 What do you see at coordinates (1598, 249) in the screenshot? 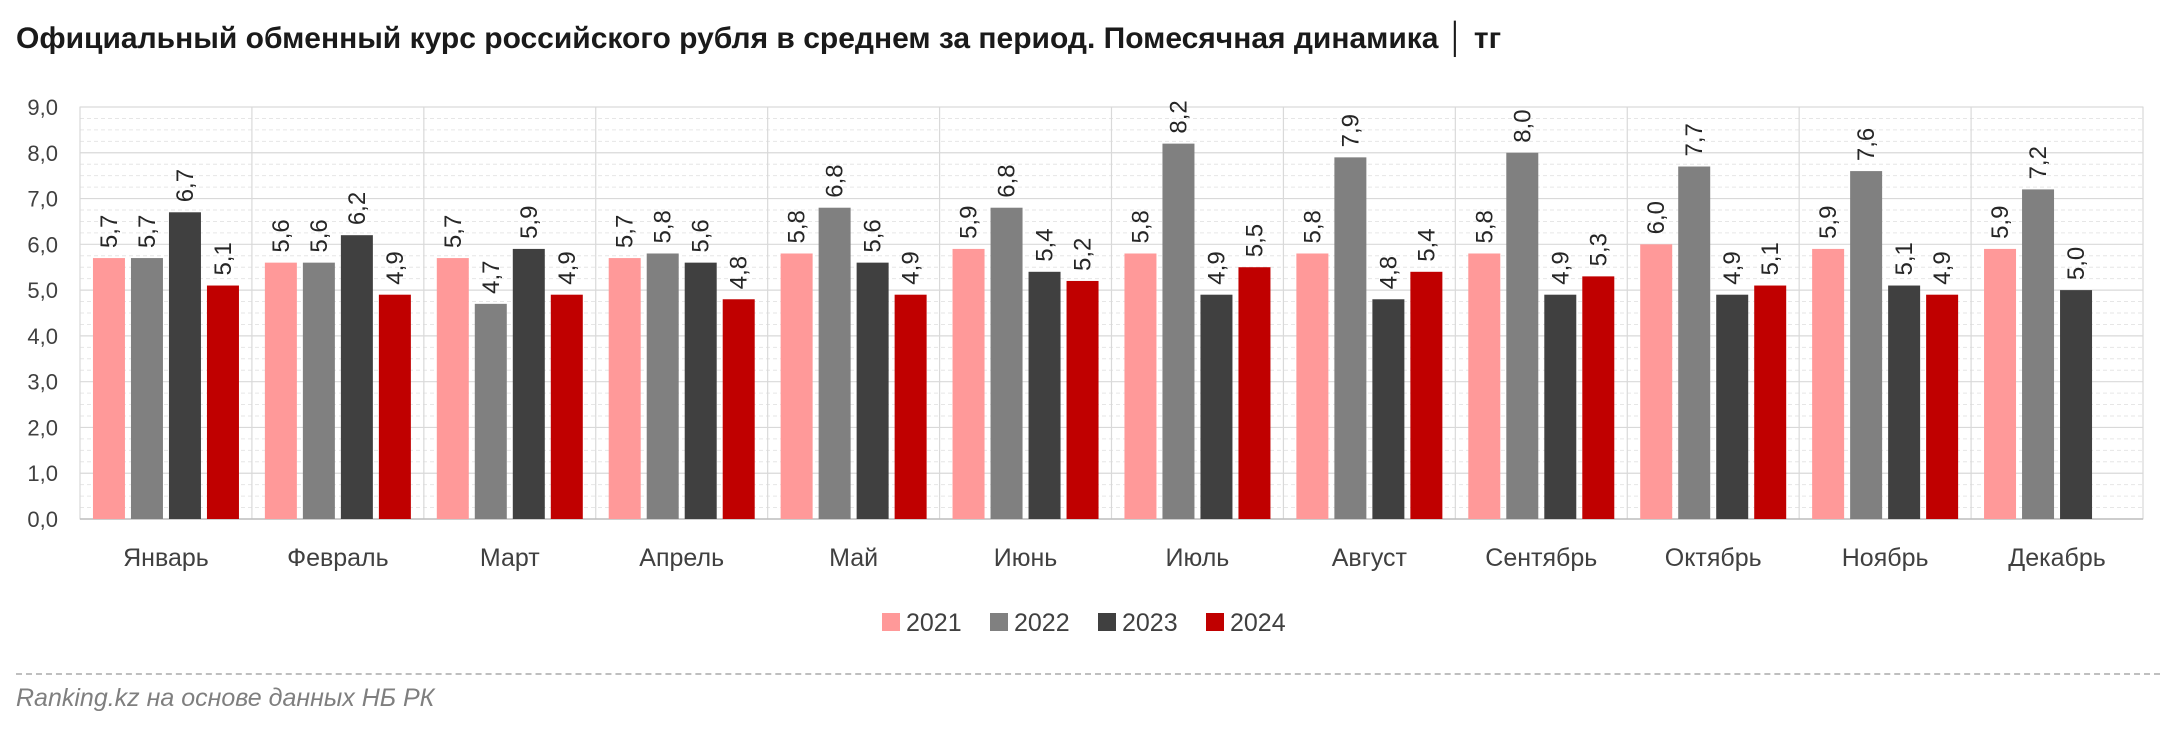
I see `data-label: 5,3` at bounding box center [1598, 249].